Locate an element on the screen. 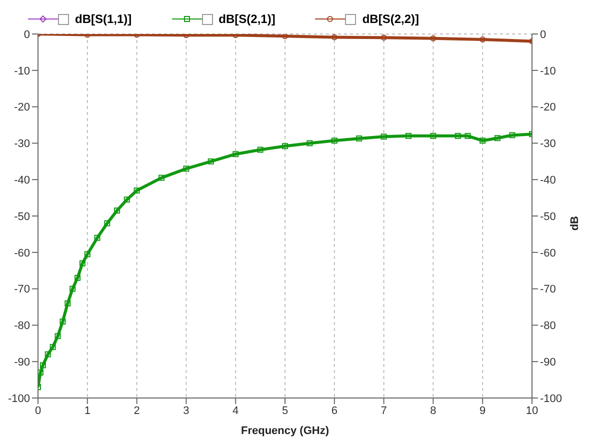 This screenshot has height=448, width=590. x-axis-title: Frequency (GHz) is located at coordinates (285, 431).